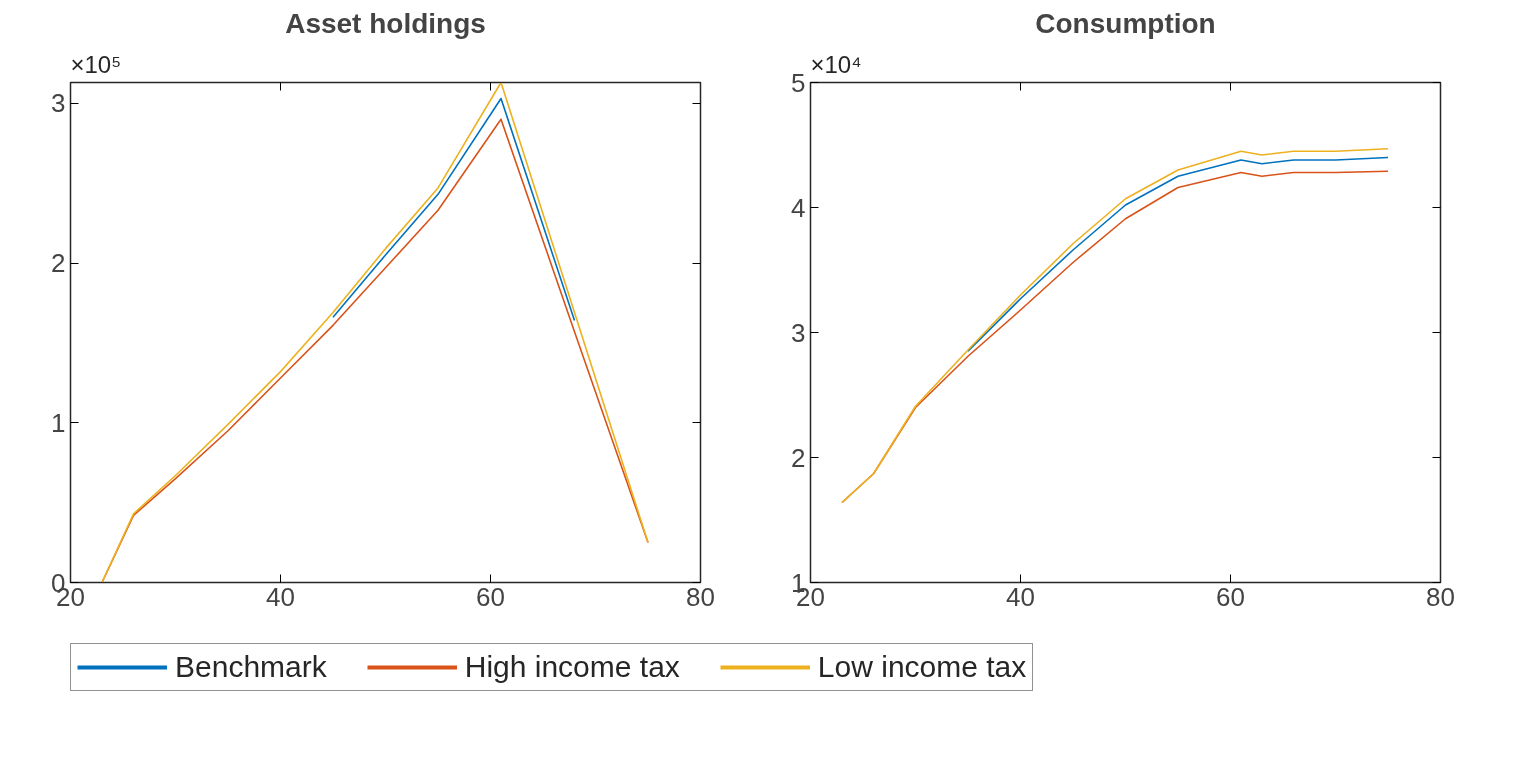 The width and height of the screenshot is (1537, 774). Describe the element at coordinates (836, 64) in the screenshot. I see `text: ×10⁴` at that location.